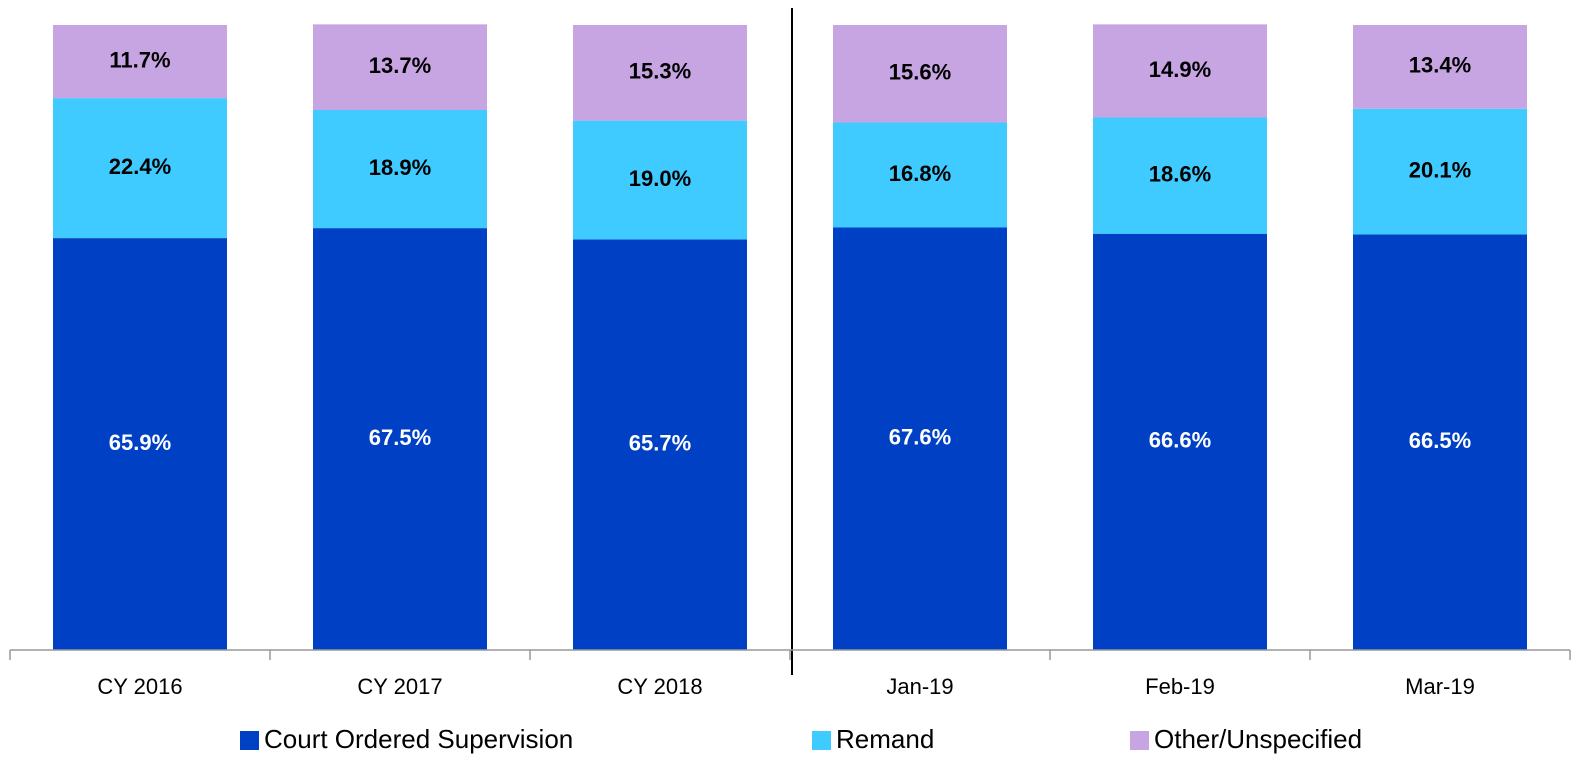 The image size is (1576, 761). What do you see at coordinates (399, 686) in the screenshot?
I see `x-tick-label: CY 2017` at bounding box center [399, 686].